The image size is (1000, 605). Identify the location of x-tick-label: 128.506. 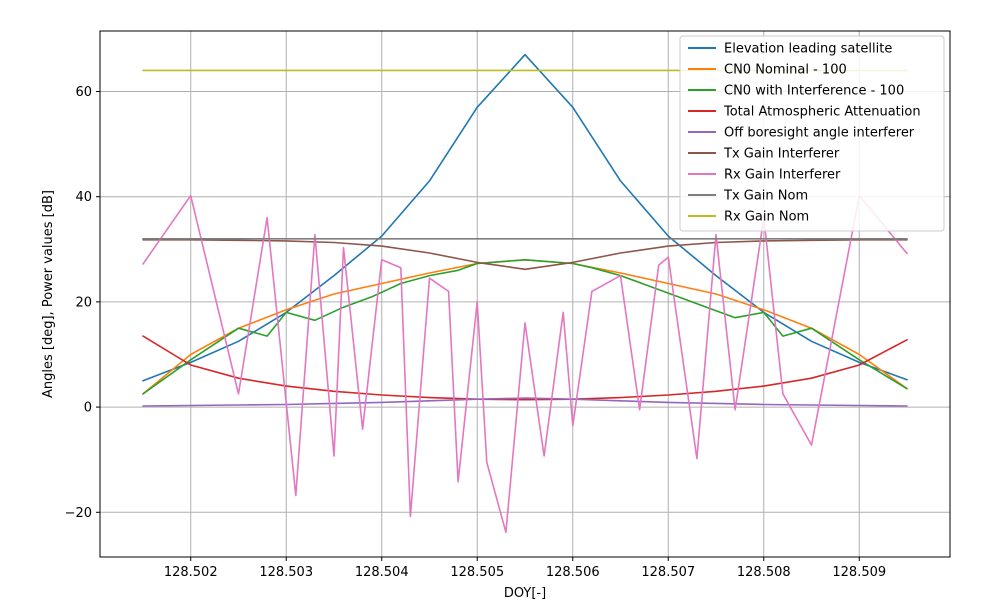
(573, 572).